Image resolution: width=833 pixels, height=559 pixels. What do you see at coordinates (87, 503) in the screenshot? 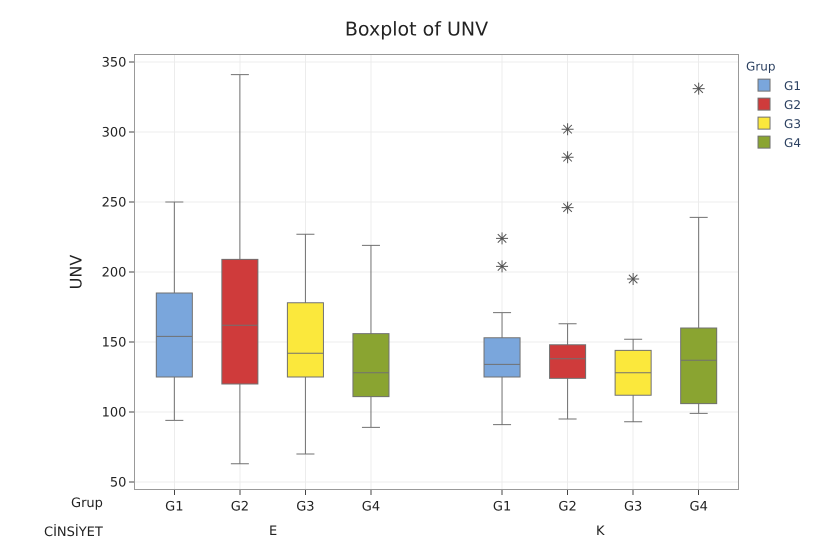
I see `text: Grup` at bounding box center [87, 503].